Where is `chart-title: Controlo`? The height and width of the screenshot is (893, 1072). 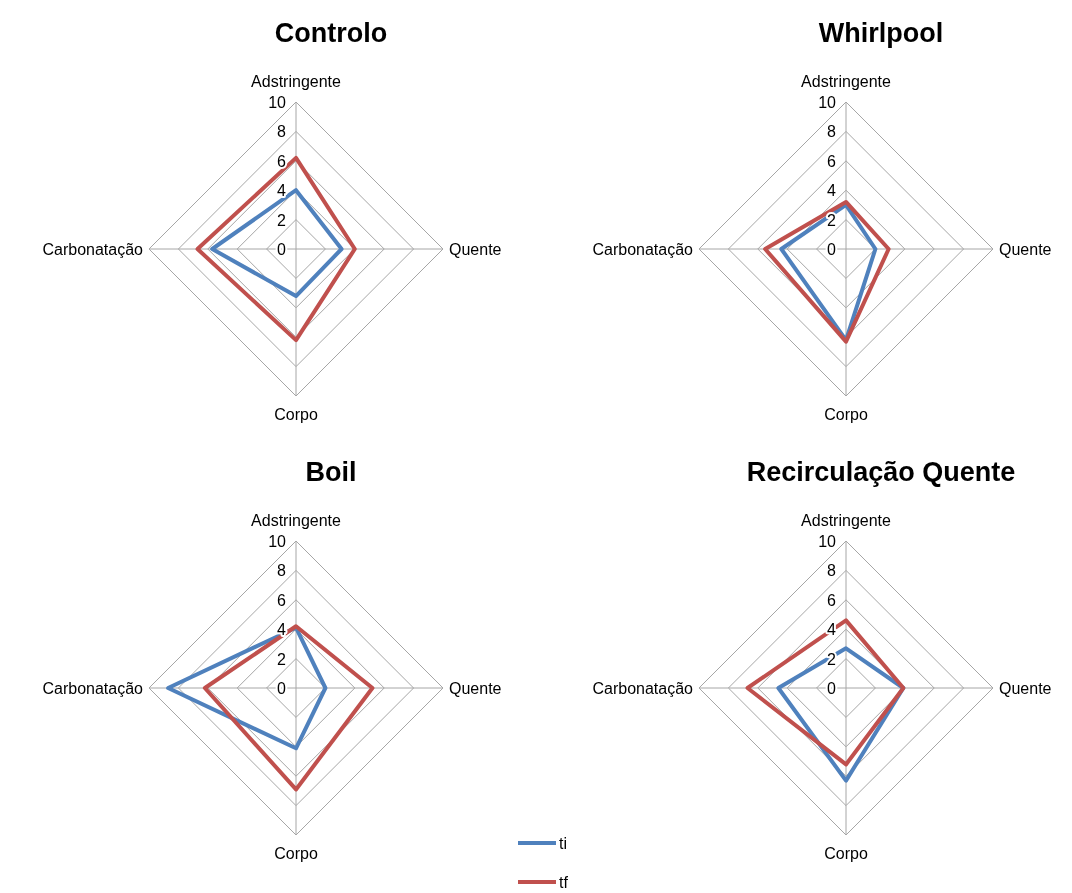
chart-title: Controlo is located at coordinates (331, 33).